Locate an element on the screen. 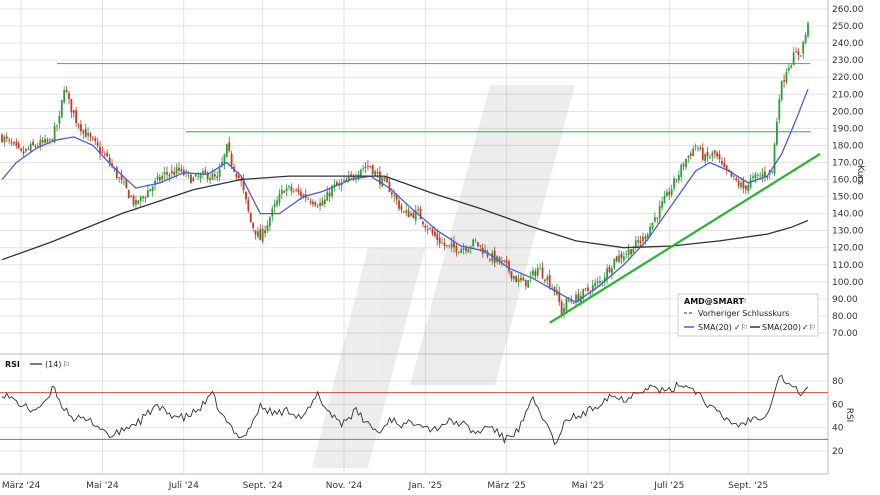  price-tick-label: 190.00 is located at coordinates (848, 129).